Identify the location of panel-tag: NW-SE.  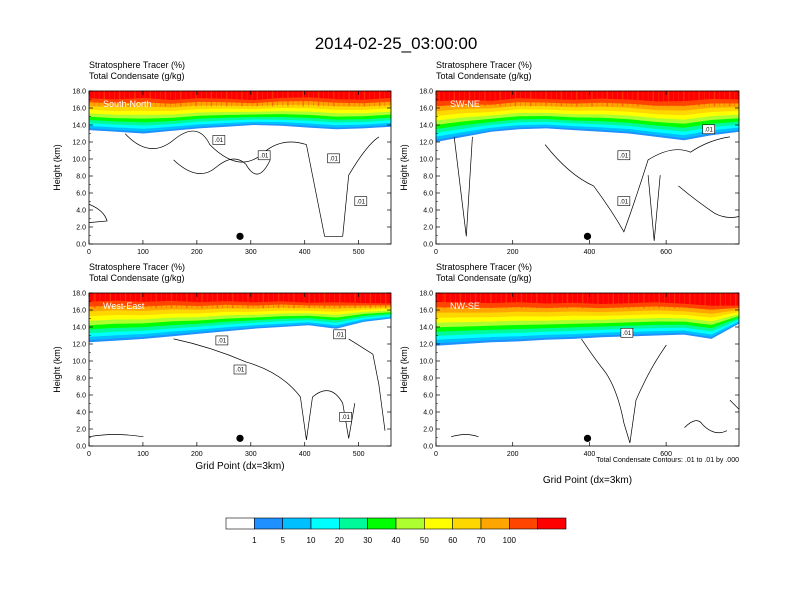
(465, 306).